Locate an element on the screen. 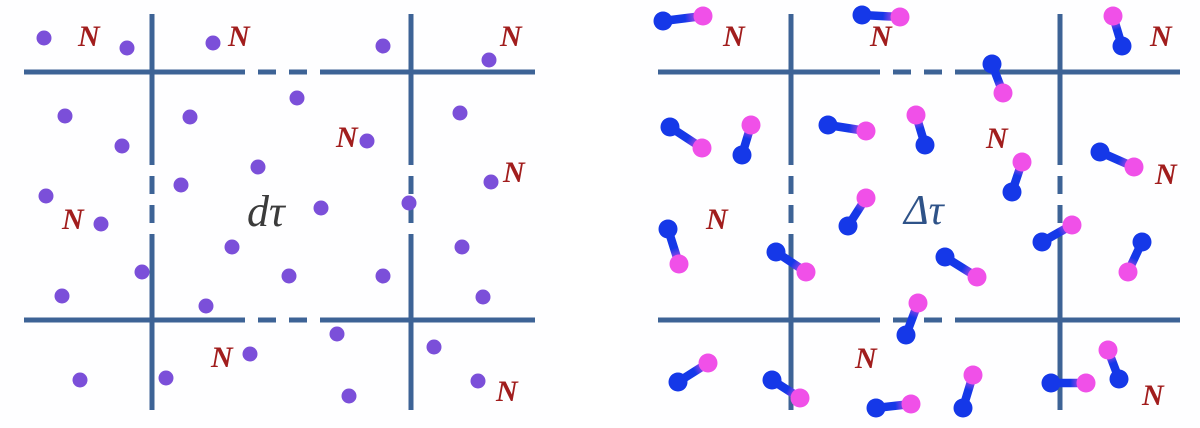 The height and width of the screenshot is (428, 1200). particle-count-label-left-5: N is located at coordinates (73, 219).